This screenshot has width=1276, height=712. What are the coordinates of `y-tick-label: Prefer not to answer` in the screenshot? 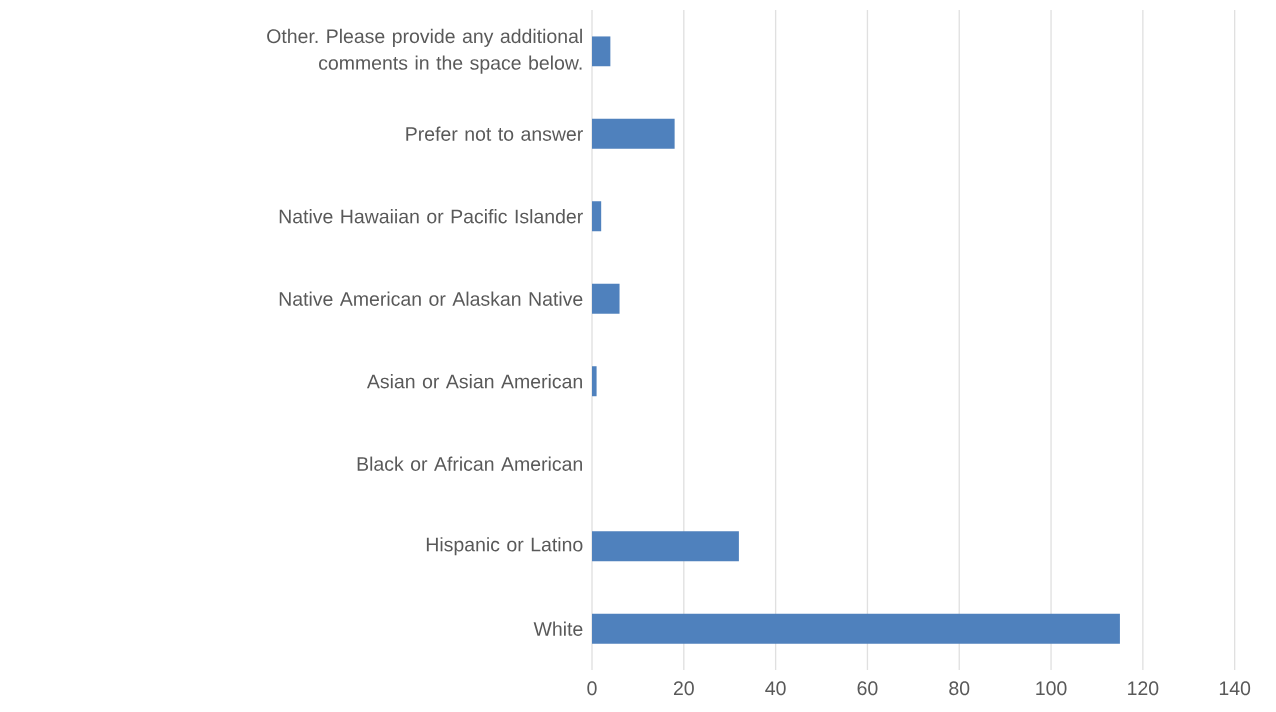 It's located at (494, 133).